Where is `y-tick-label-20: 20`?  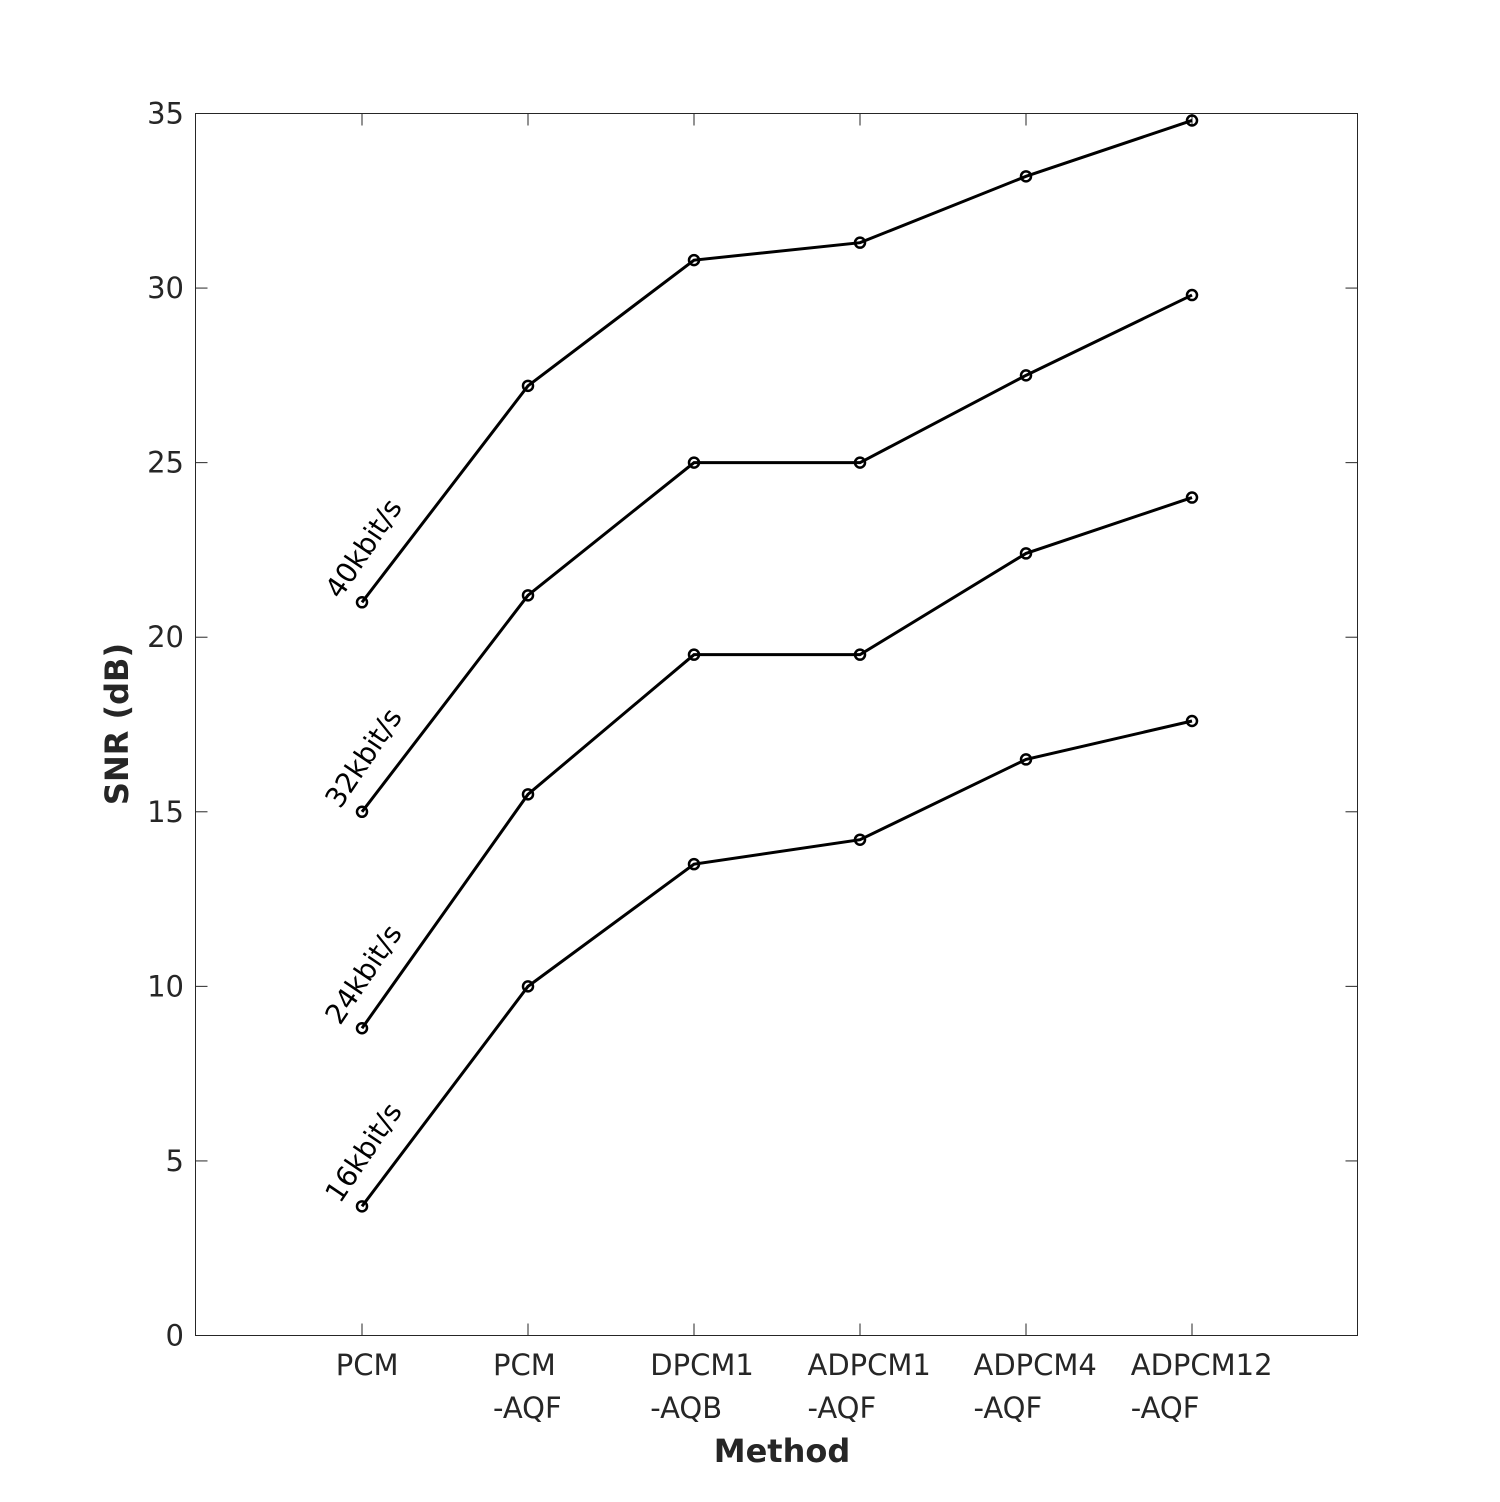 y-tick-label-20: 20 is located at coordinates (165, 637).